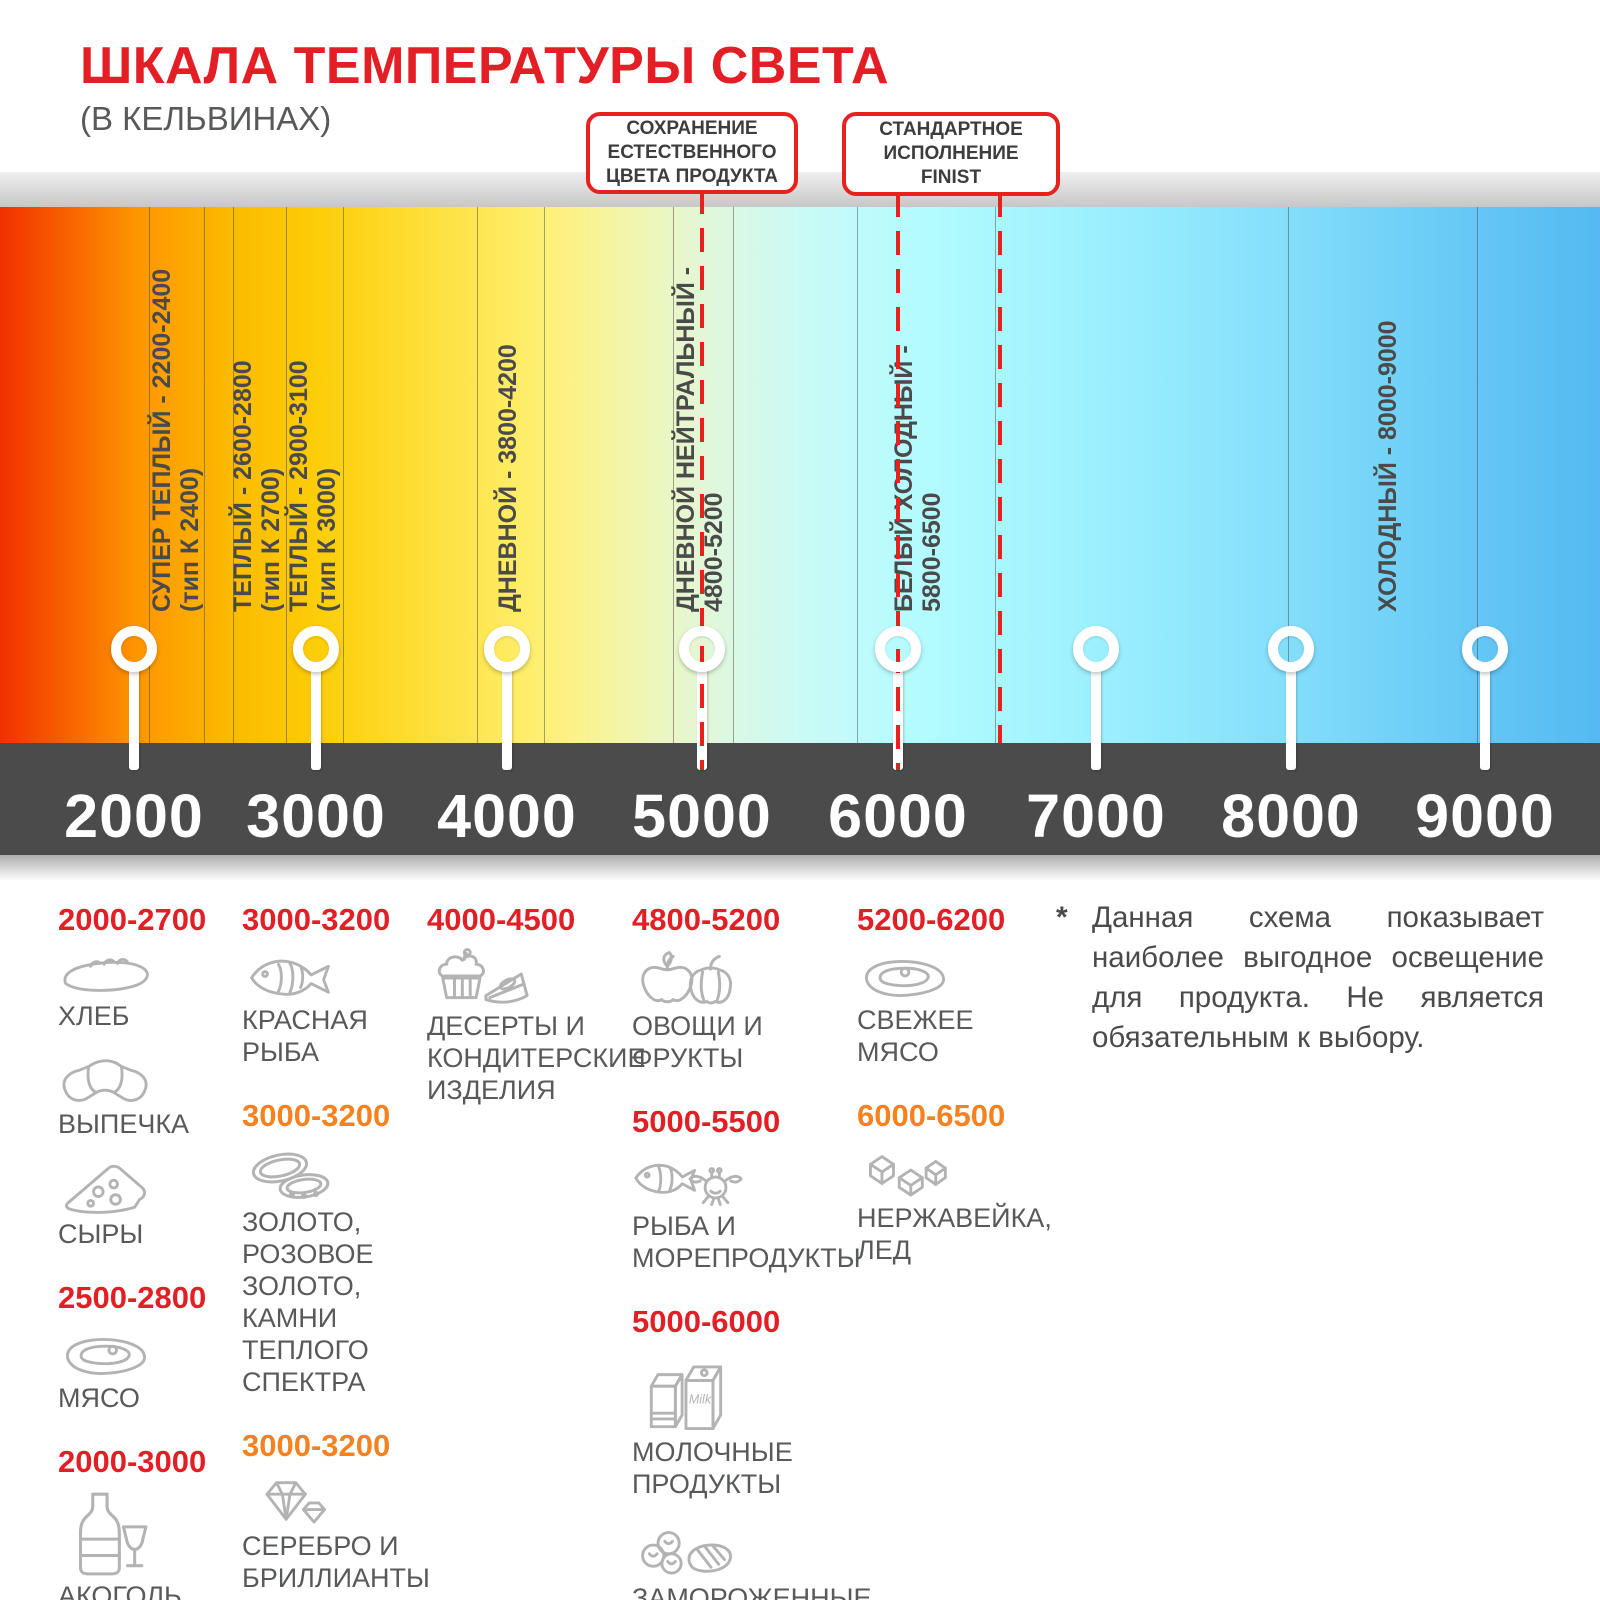 This screenshot has width=1600, height=1600. Describe the element at coordinates (501, 919) in the screenshot. I see `kelvin-range: 4000-4500` at that location.